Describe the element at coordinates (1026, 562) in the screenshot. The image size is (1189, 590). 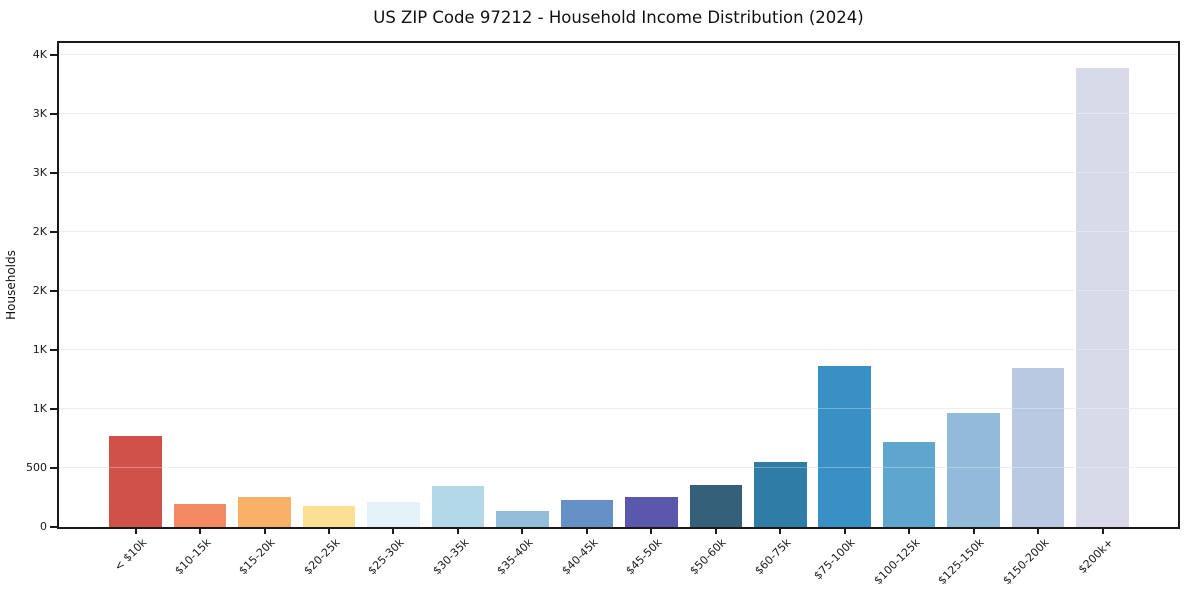
I see `x-tick-label: $150-200k` at that location.